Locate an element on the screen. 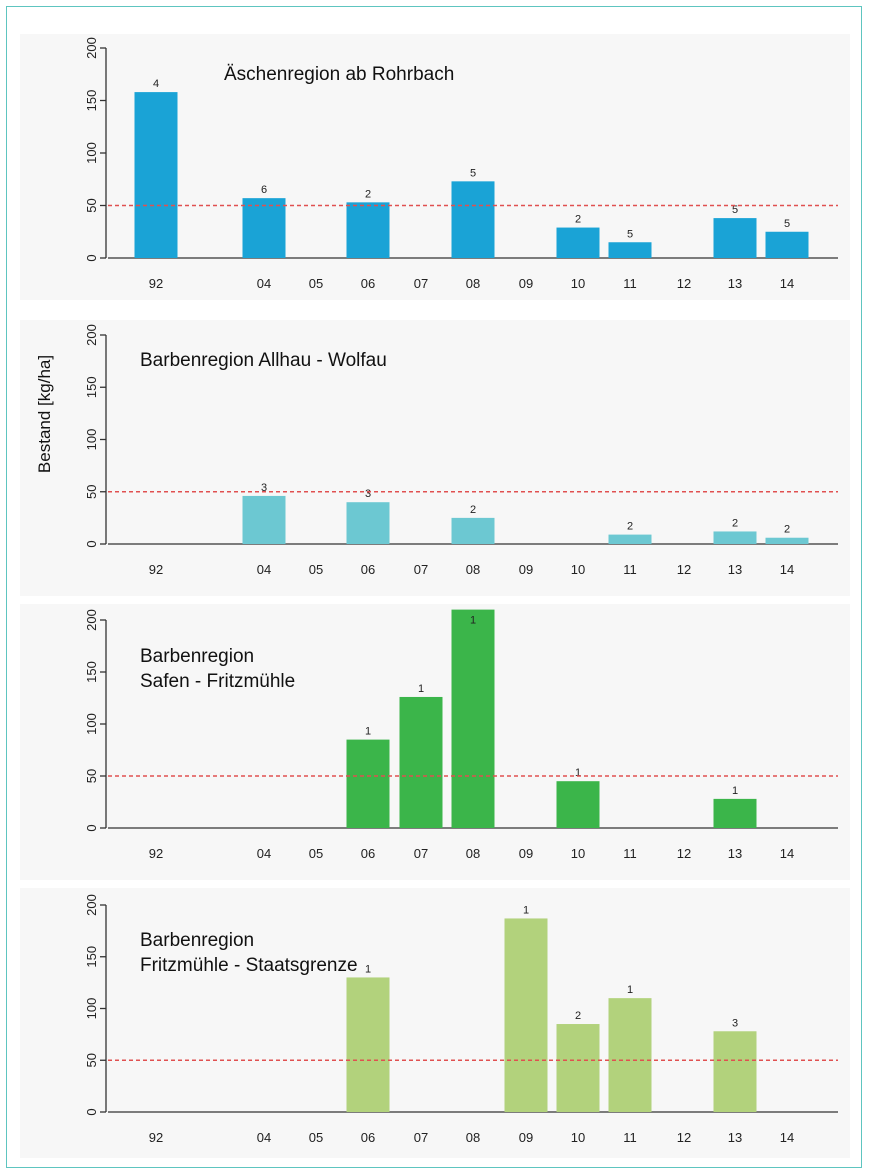  bar-data-label: 6 is located at coordinates (264, 190).